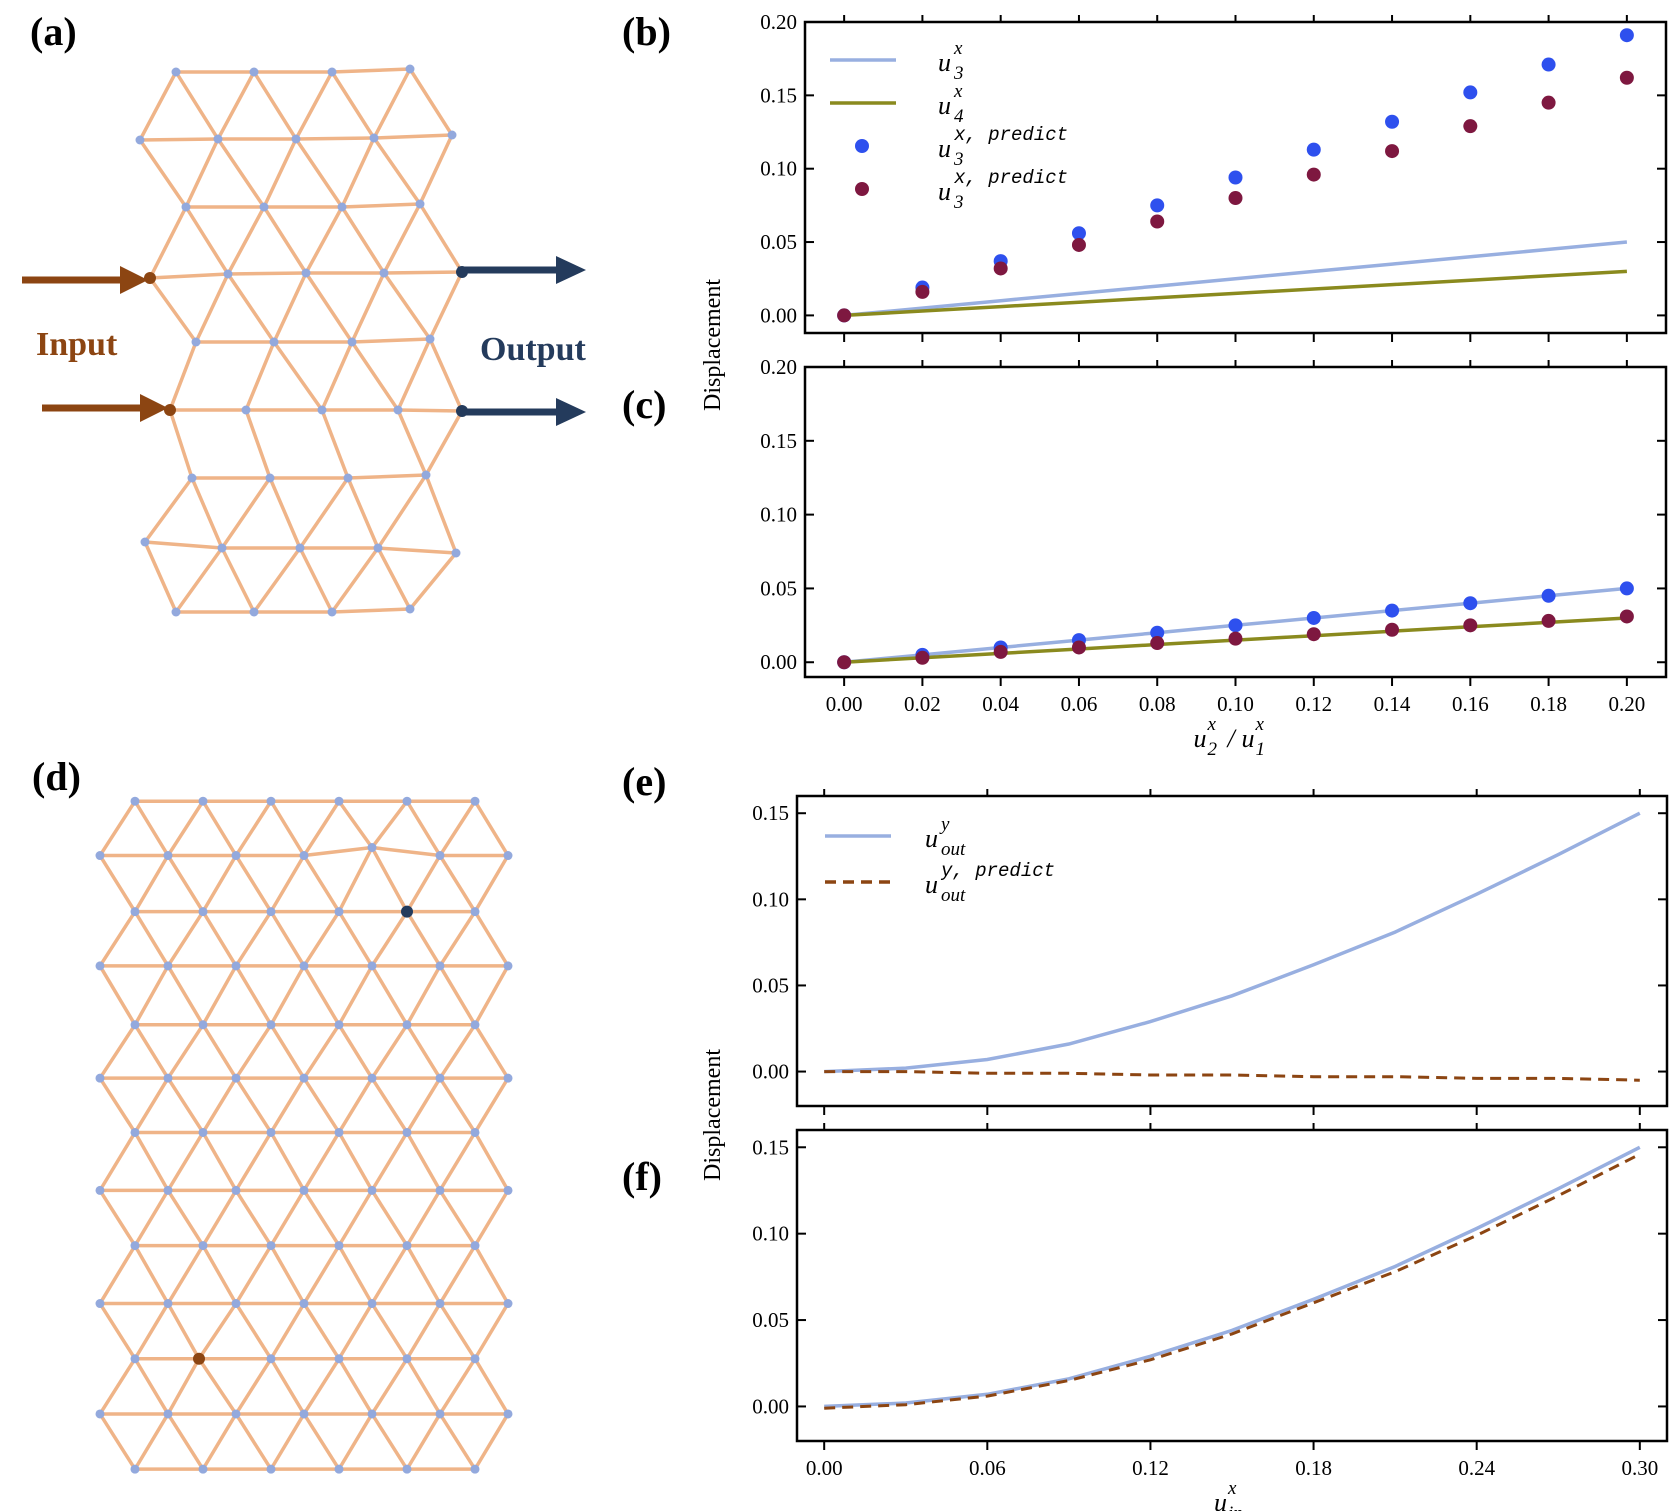 The image size is (1677, 1511). I want to click on data-point-u3p2, so click(1078, 244).